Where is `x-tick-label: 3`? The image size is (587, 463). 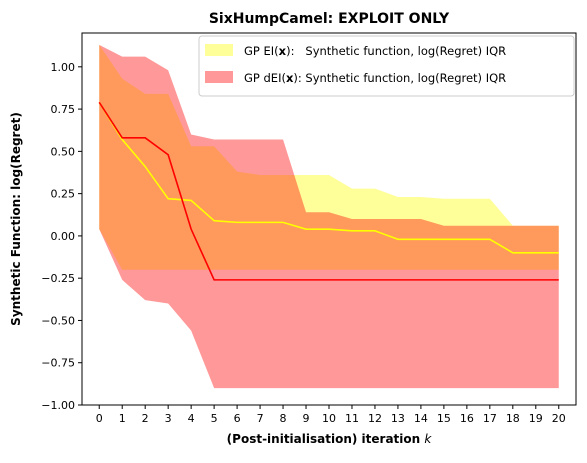 x-tick-label: 3 is located at coordinates (168, 418).